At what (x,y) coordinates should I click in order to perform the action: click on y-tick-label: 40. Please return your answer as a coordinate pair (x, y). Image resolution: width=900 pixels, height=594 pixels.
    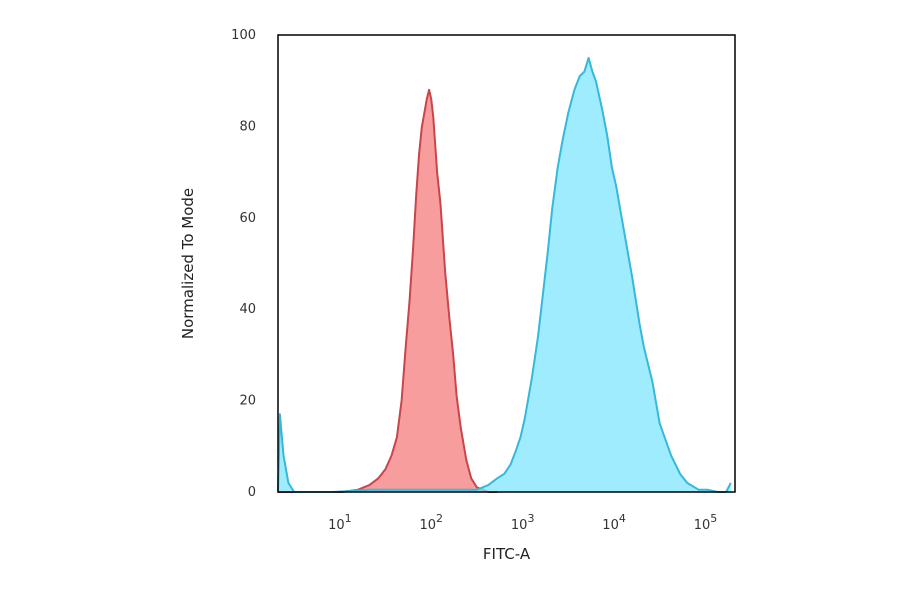
    Looking at the image, I should click on (247, 309).